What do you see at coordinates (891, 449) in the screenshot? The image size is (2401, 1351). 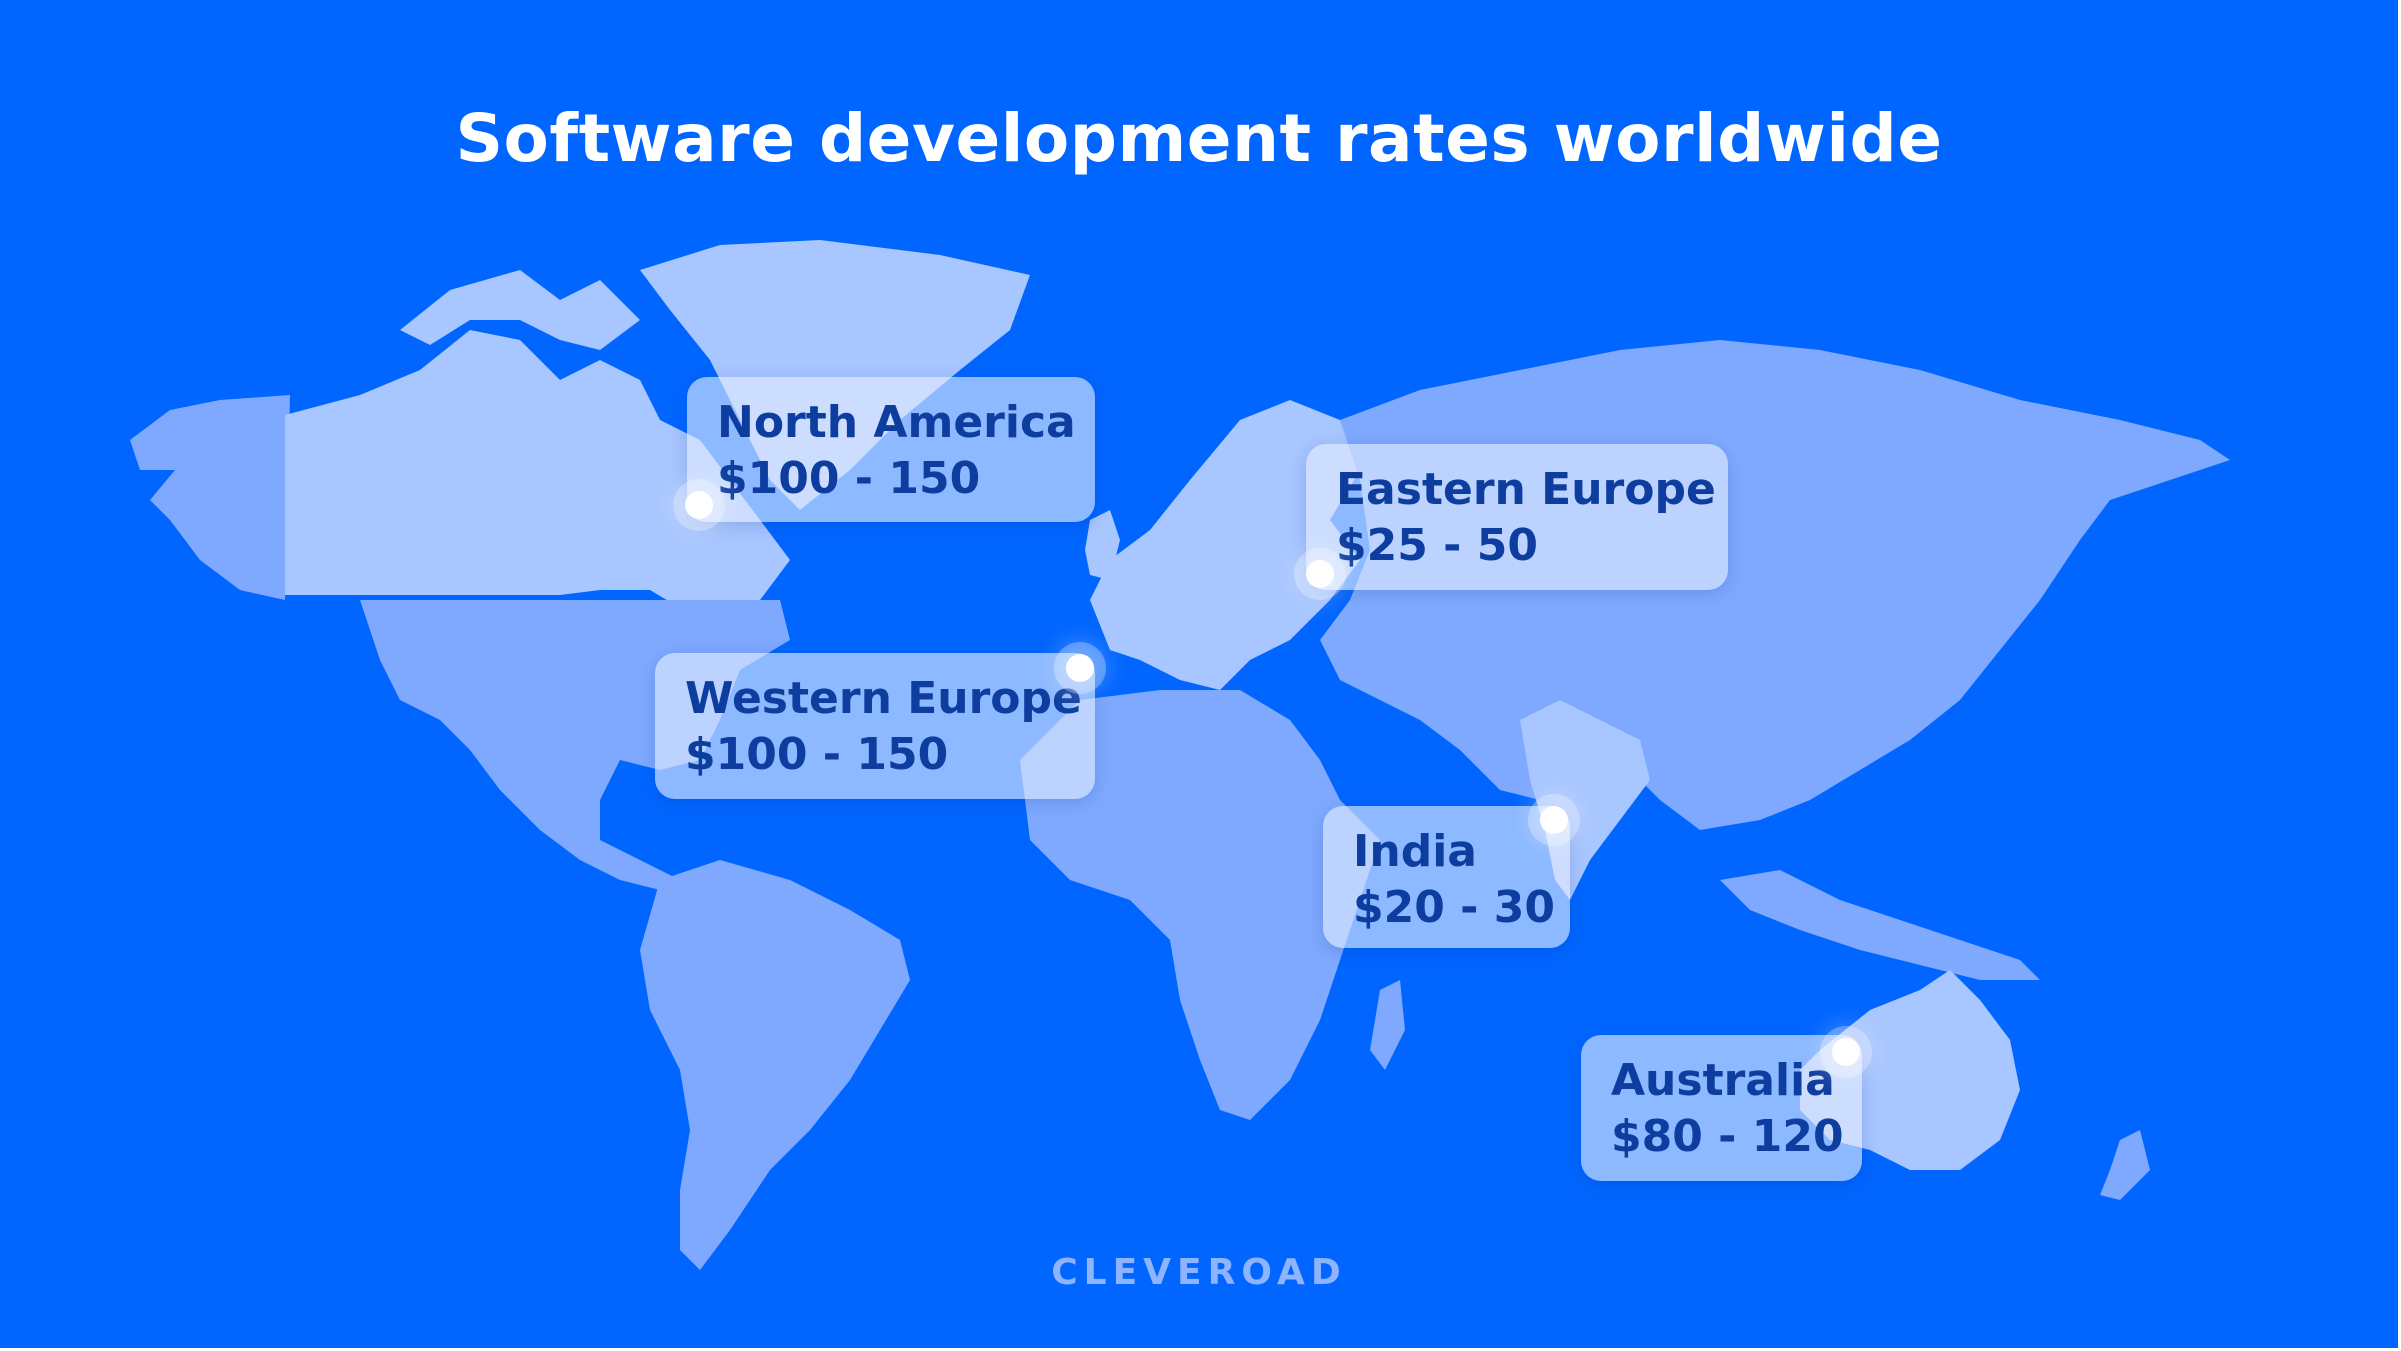 I see `region-card-north-america: North America $100 - 150` at bounding box center [891, 449].